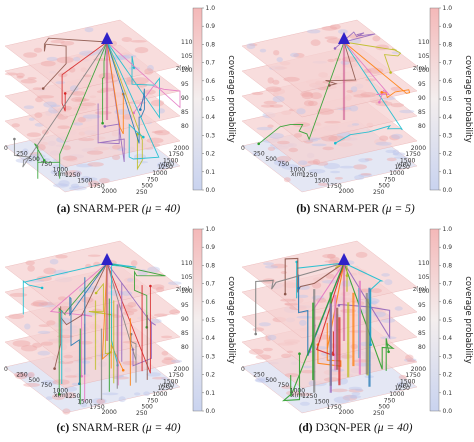 This screenshot has width=474, height=442. I want to click on x-tick-label: 1750, so click(96, 186).